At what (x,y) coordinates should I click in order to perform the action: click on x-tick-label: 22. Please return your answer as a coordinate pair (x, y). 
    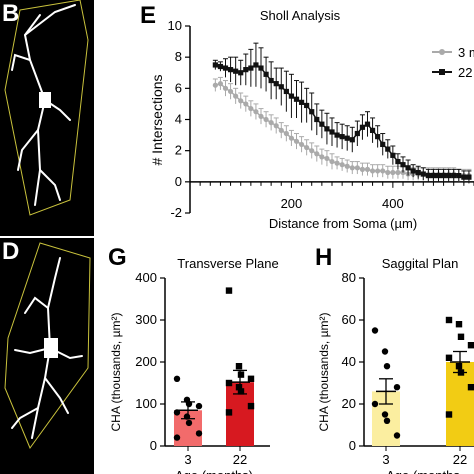
    Looking at the image, I should click on (460, 459).